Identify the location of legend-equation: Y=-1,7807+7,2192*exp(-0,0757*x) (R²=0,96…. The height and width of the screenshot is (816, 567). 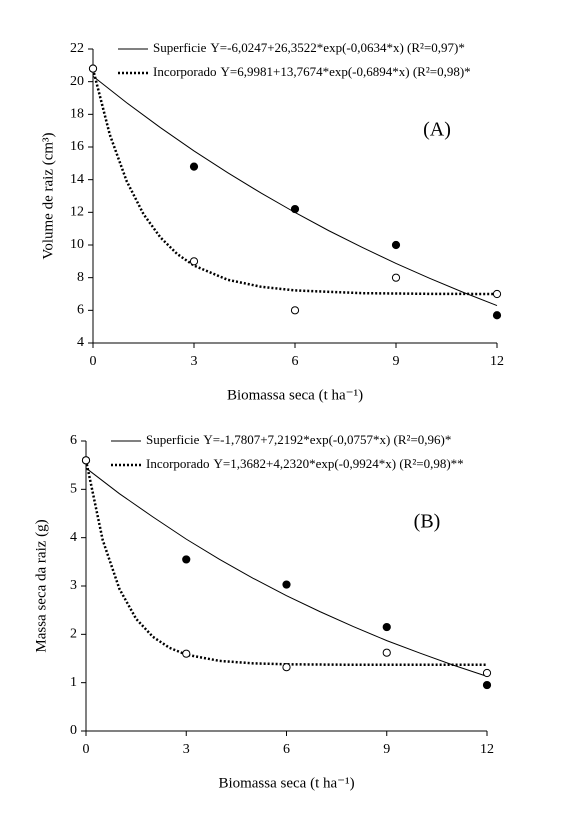
(327, 439).